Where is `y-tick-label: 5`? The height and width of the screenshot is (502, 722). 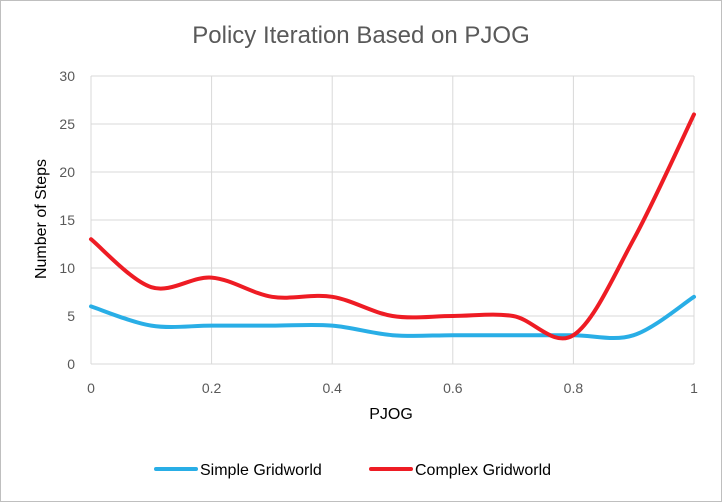 y-tick-label: 5 is located at coordinates (71, 316).